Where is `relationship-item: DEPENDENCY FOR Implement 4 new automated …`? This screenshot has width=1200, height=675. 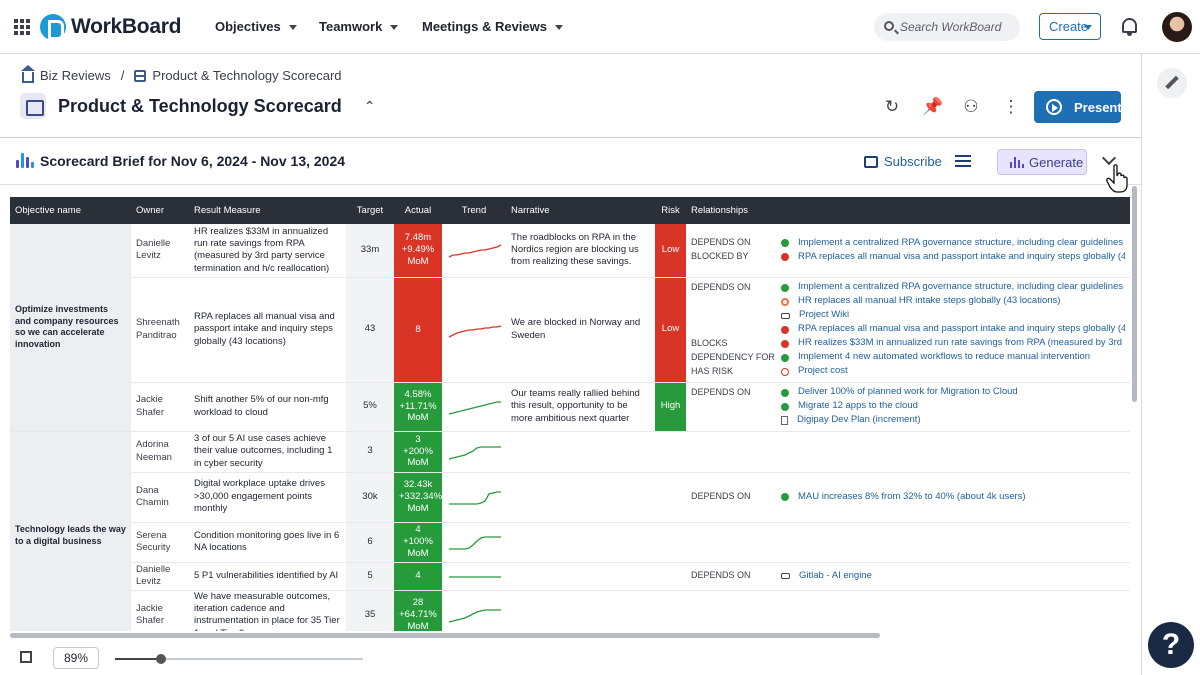 relationship-item: DEPENDENCY FOR Implement 4 new automated … is located at coordinates (908, 358).